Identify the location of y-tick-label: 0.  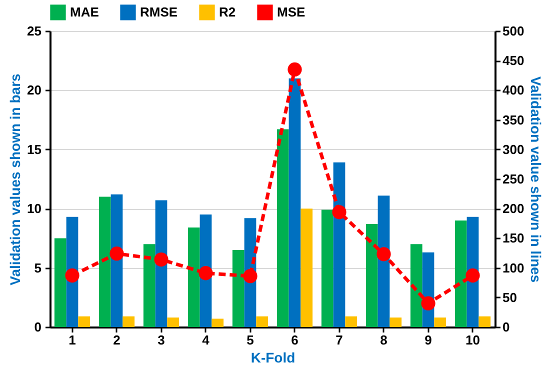
(38, 327).